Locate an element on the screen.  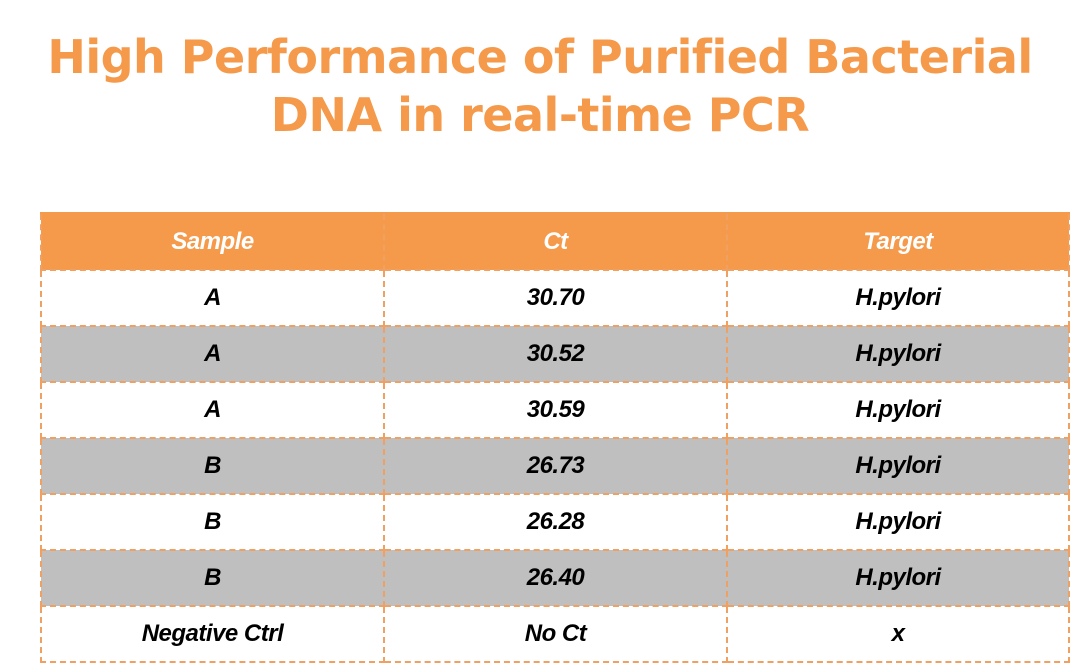
cell-sample: Negative Ctrl is located at coordinates (212, 634).